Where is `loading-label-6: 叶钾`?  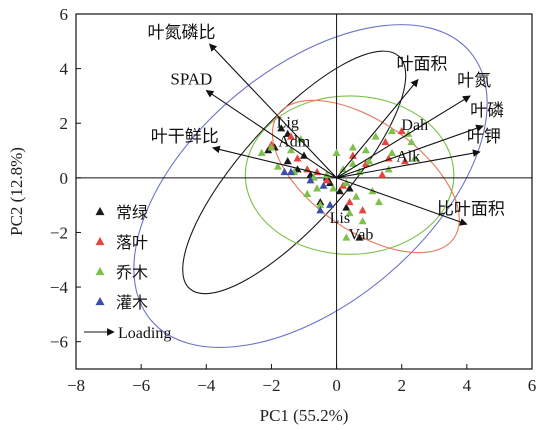 loading-label-6: 叶钾 is located at coordinates (484, 137).